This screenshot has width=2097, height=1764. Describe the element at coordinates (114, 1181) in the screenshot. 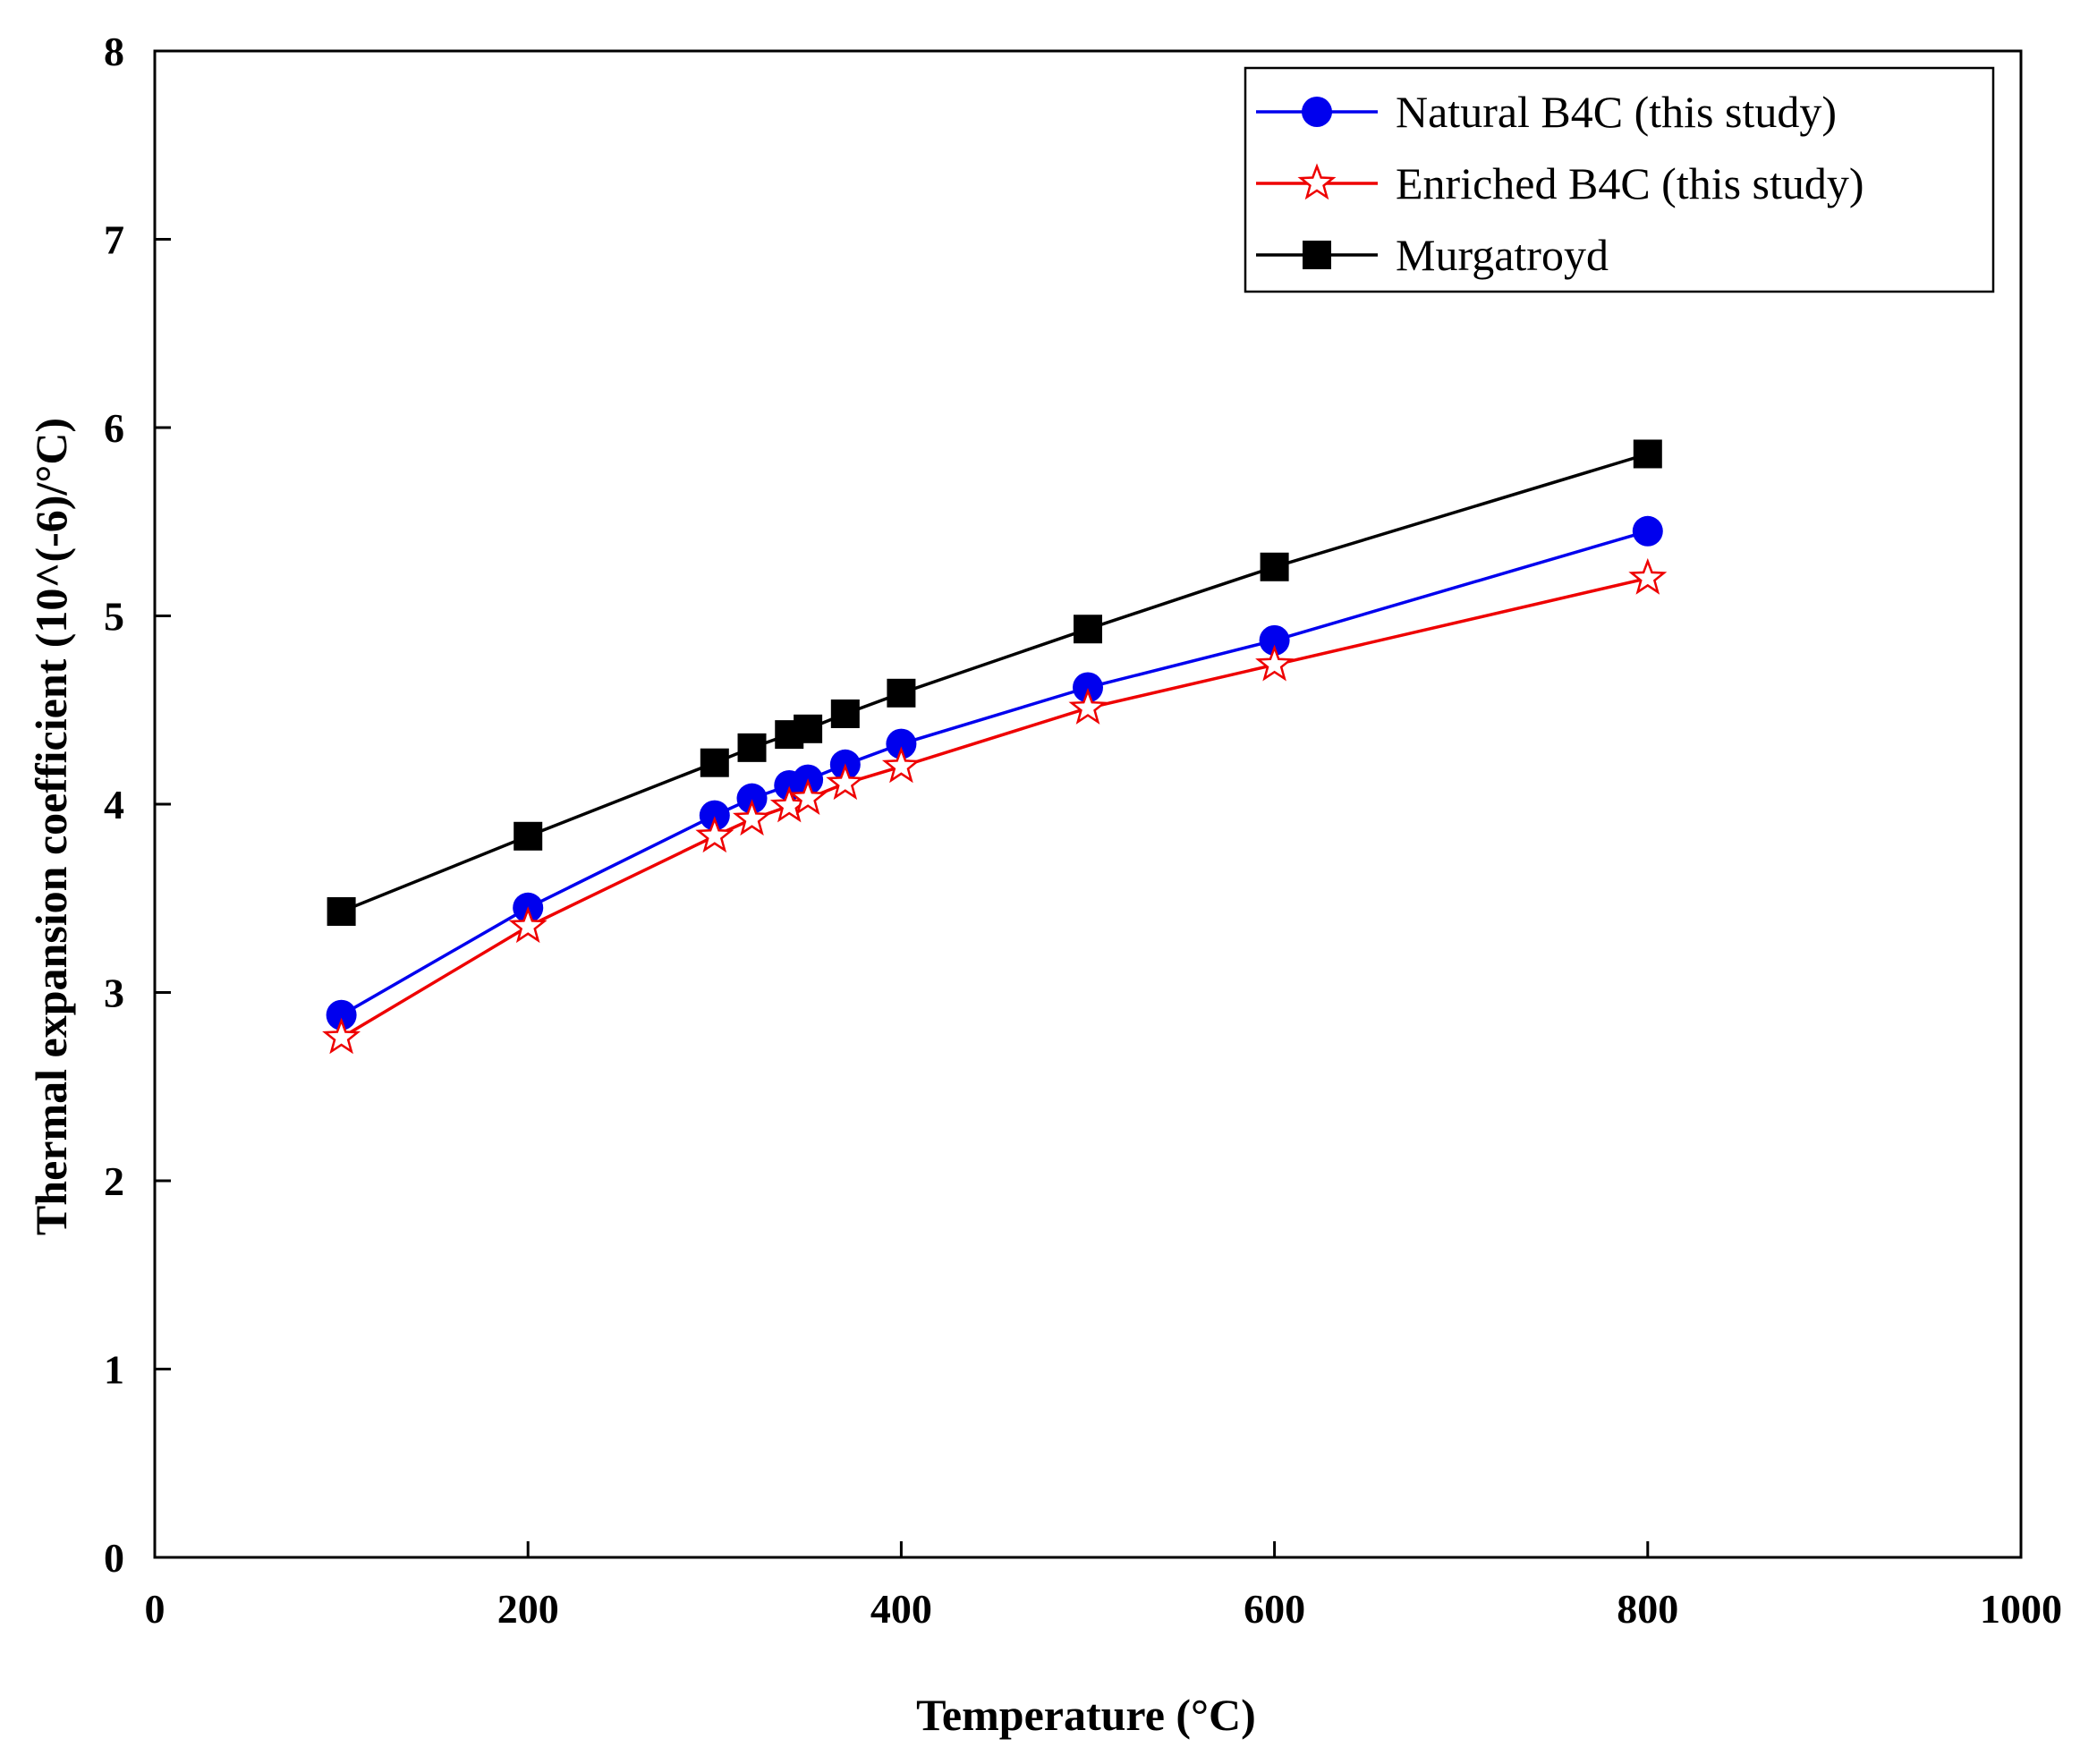

I see `y-tick-label: 2` at that location.